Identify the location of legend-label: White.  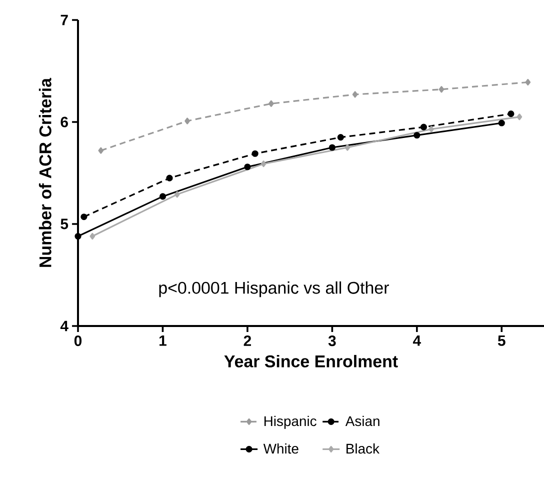
(280, 448).